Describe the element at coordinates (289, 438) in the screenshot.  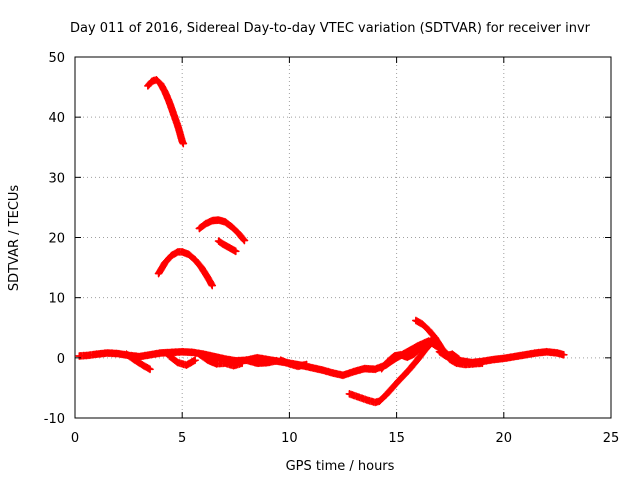
I see `x-tick-label: 10` at that location.